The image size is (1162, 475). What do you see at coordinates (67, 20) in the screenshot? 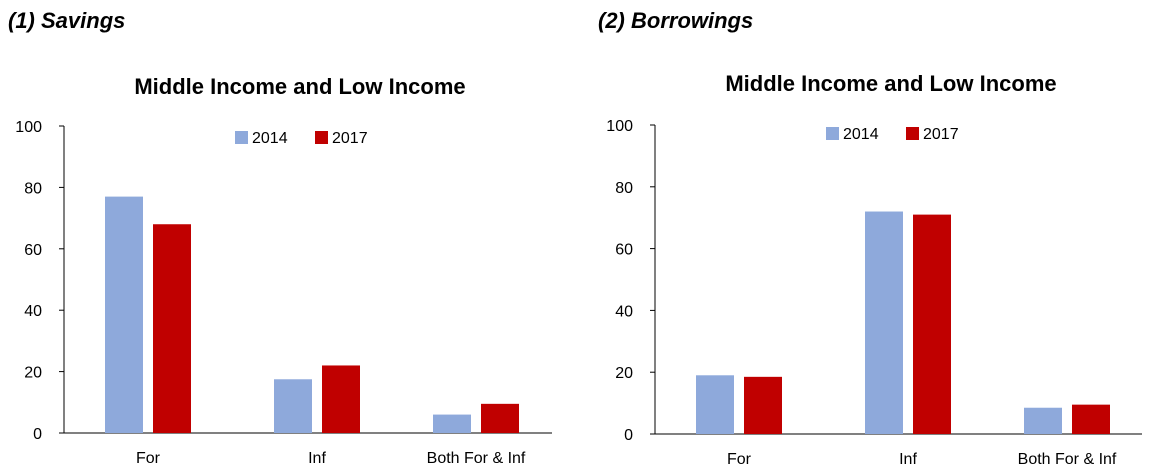
I see `panel-title-savings: (1) Savings` at bounding box center [67, 20].